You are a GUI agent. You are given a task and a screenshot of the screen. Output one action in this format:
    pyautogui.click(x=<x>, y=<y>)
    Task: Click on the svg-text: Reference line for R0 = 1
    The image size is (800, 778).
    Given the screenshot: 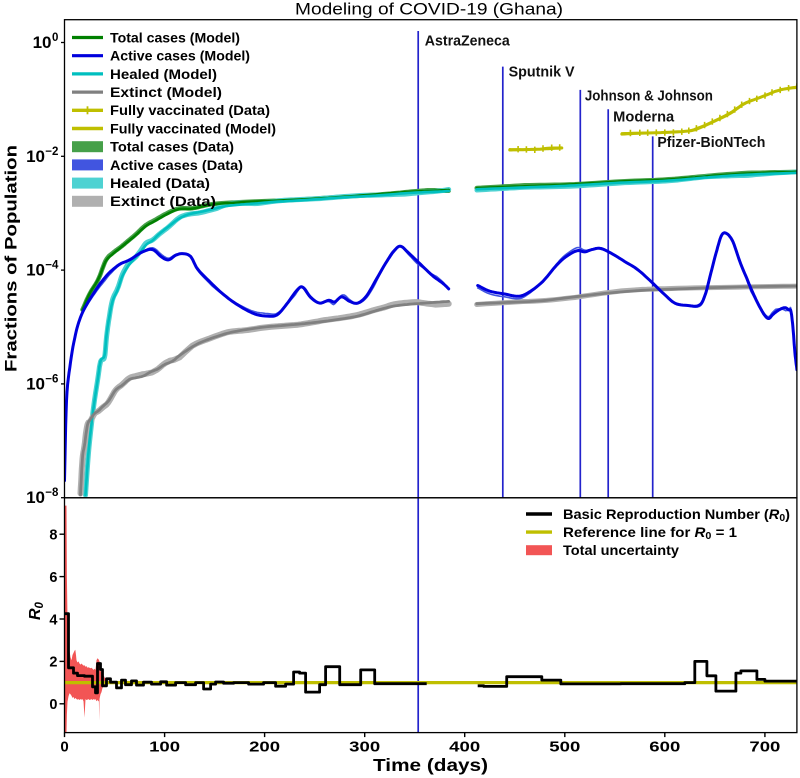 What is the action you would take?
    pyautogui.click(x=650, y=533)
    